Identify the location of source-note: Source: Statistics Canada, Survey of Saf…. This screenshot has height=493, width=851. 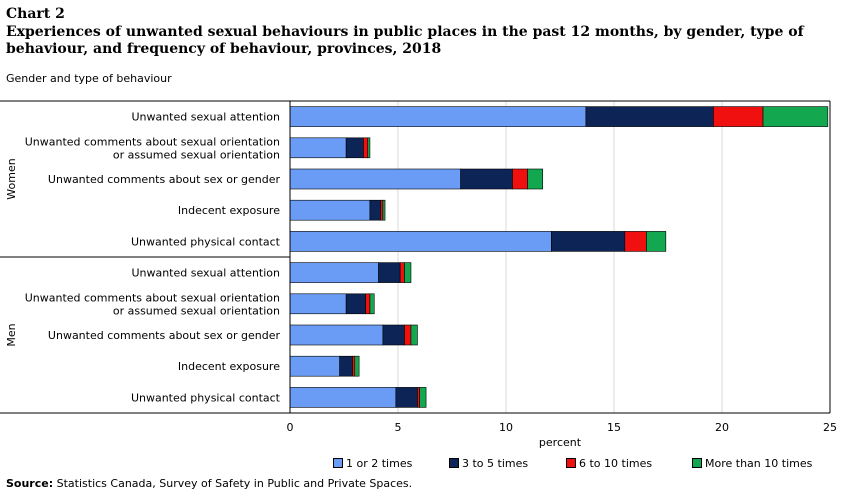
(209, 483).